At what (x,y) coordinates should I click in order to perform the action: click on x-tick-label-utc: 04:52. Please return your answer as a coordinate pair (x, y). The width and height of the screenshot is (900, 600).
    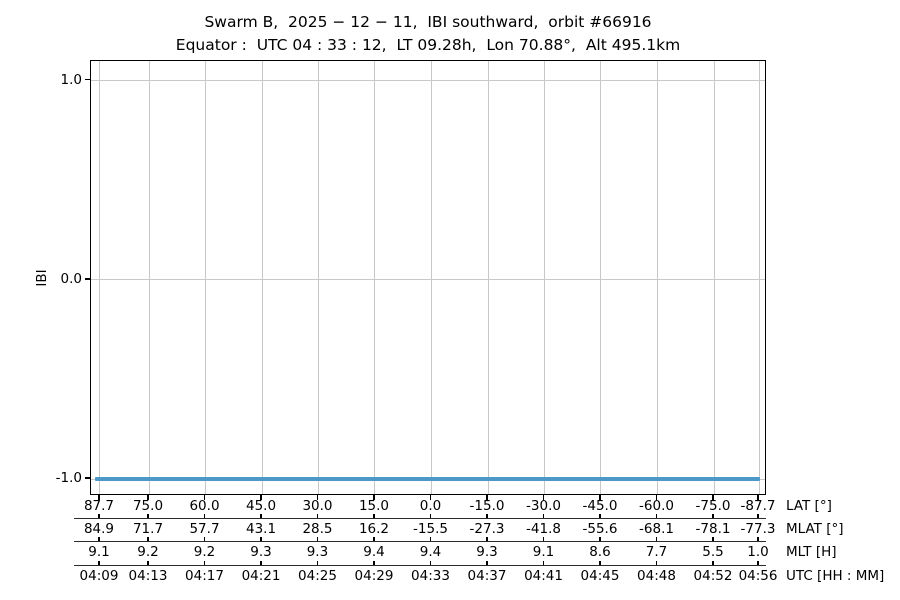
    Looking at the image, I should click on (713, 576).